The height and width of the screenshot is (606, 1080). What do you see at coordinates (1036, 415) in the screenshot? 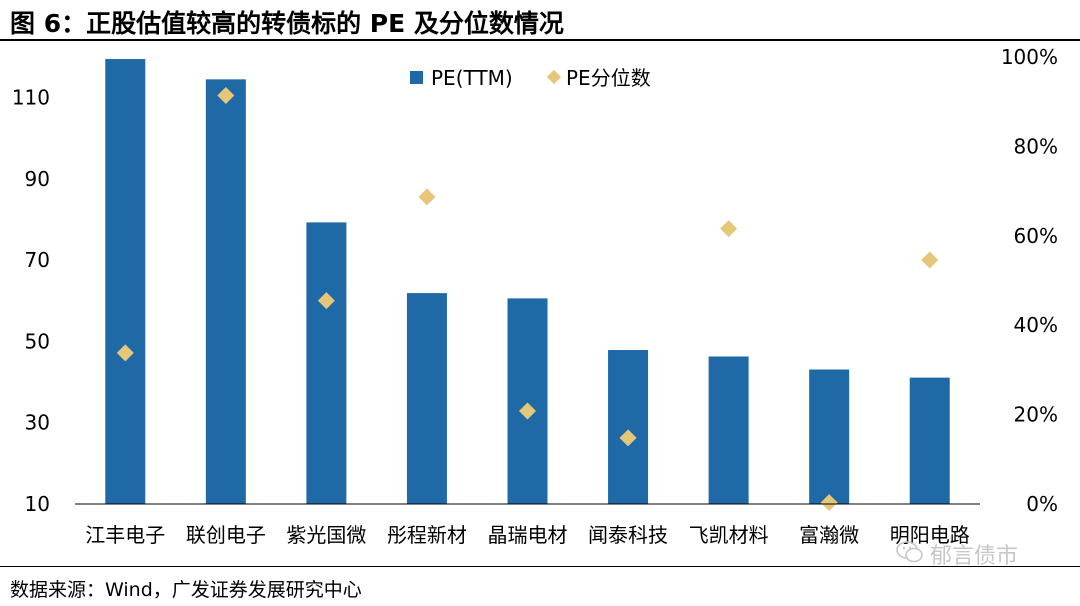
I see `right-tick-label: 20%` at bounding box center [1036, 415].